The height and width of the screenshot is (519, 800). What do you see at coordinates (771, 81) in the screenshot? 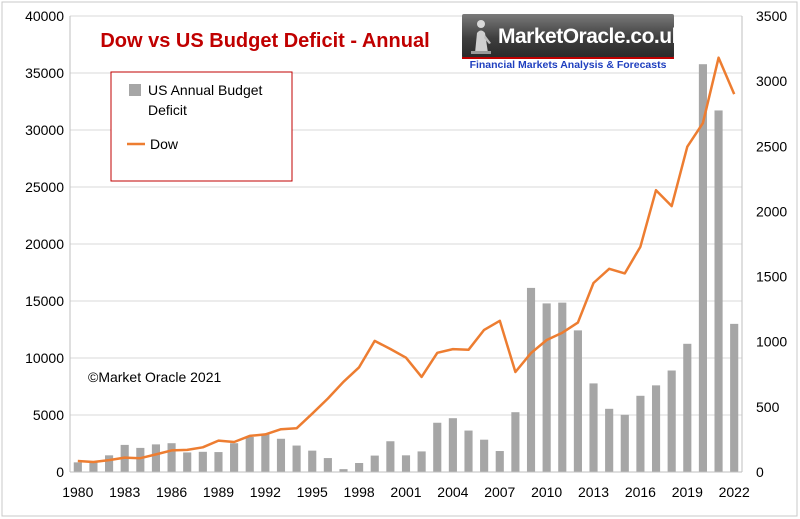
I see `right-tick-label: 3000` at bounding box center [771, 81].